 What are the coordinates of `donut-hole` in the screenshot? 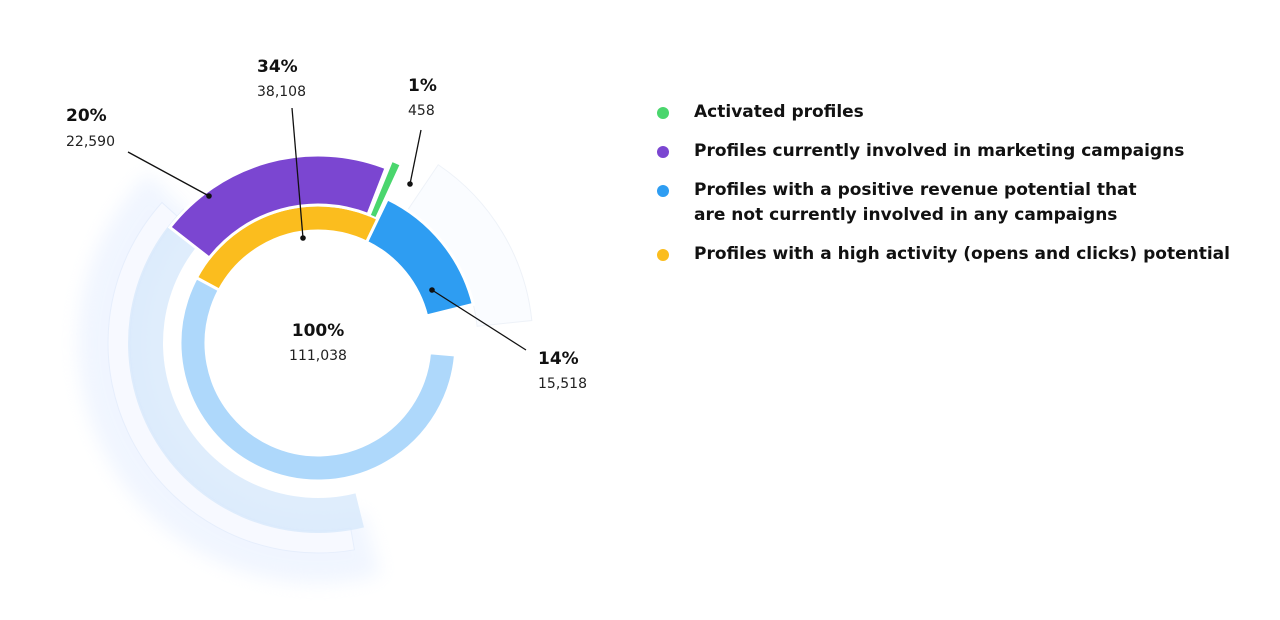 It's located at (318, 343).